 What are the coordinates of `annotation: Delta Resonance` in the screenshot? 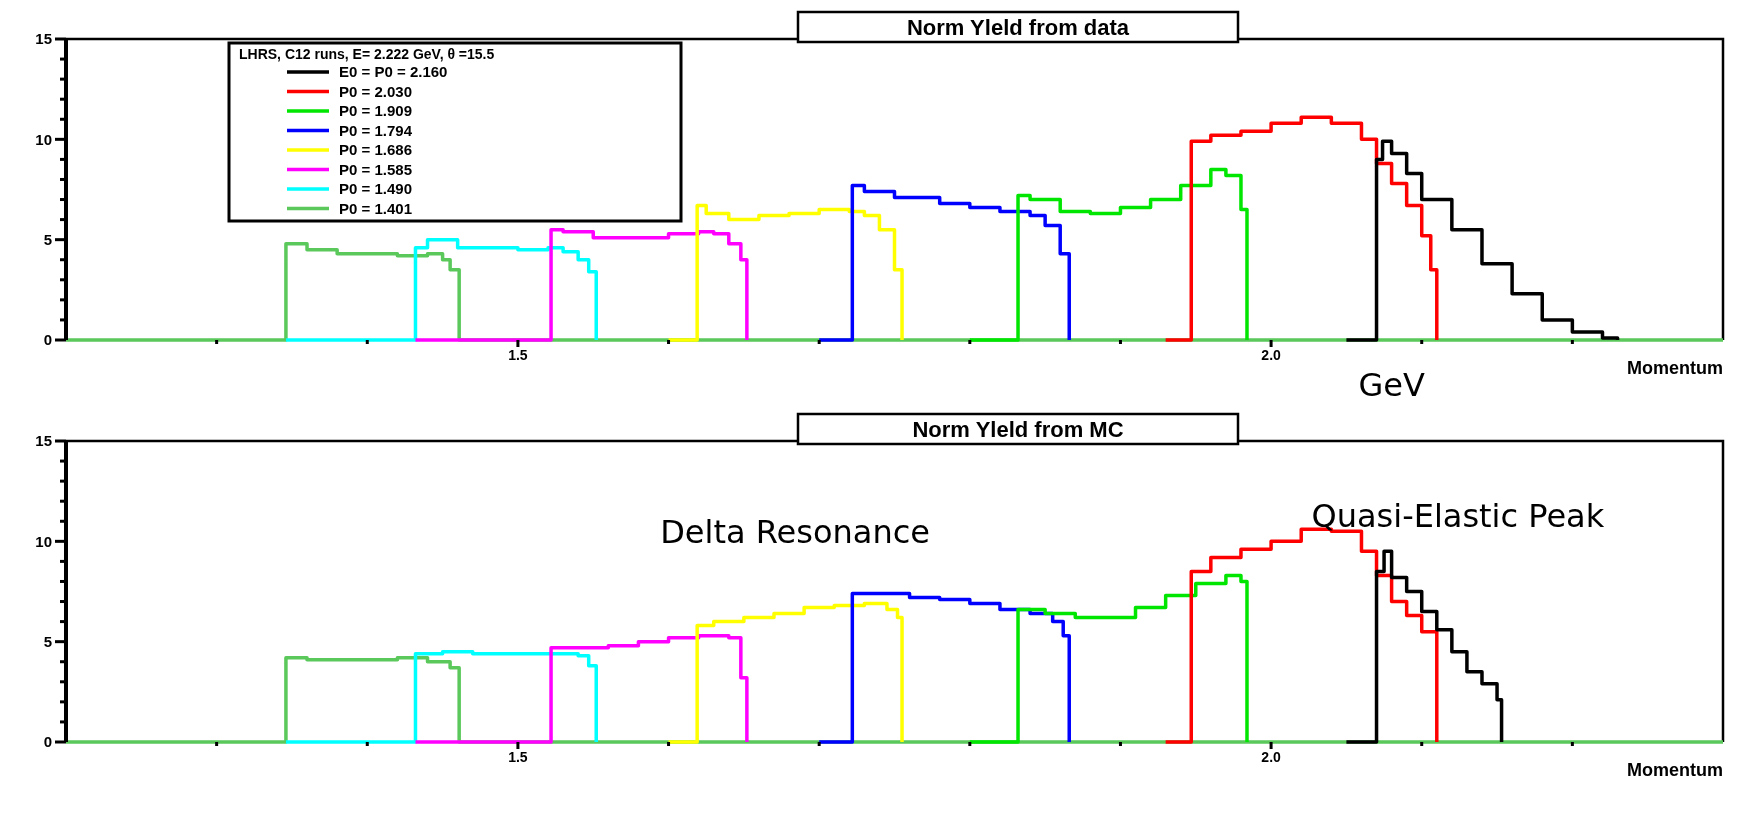 It's located at (795, 531).